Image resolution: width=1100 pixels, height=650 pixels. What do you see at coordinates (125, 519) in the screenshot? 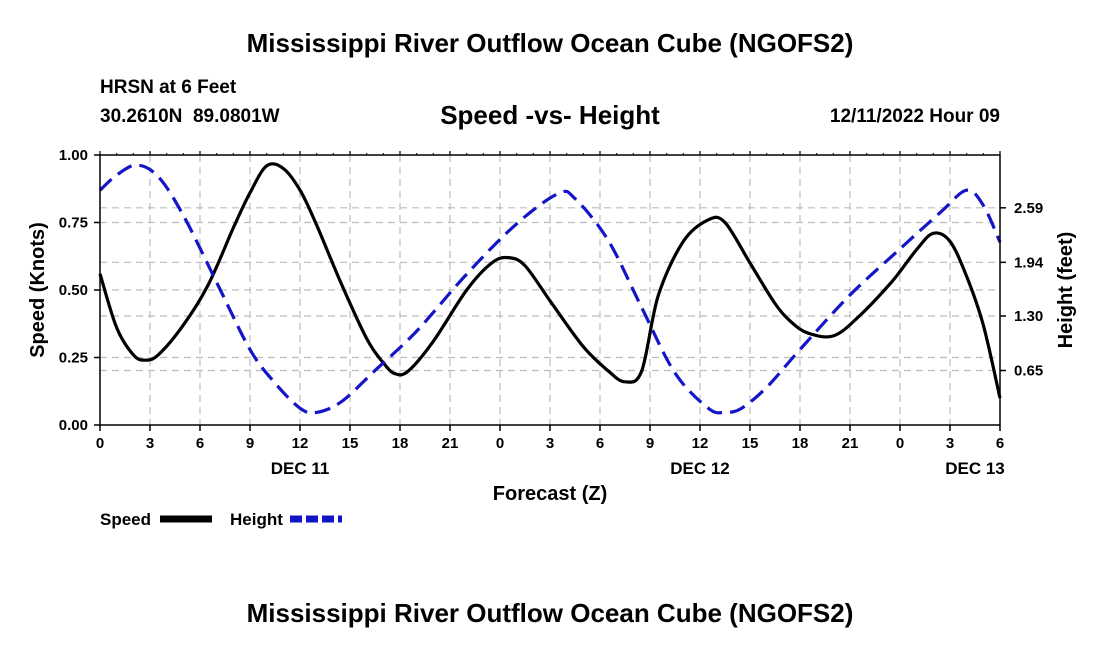
I see `legend-label-speed: Speed` at bounding box center [125, 519].